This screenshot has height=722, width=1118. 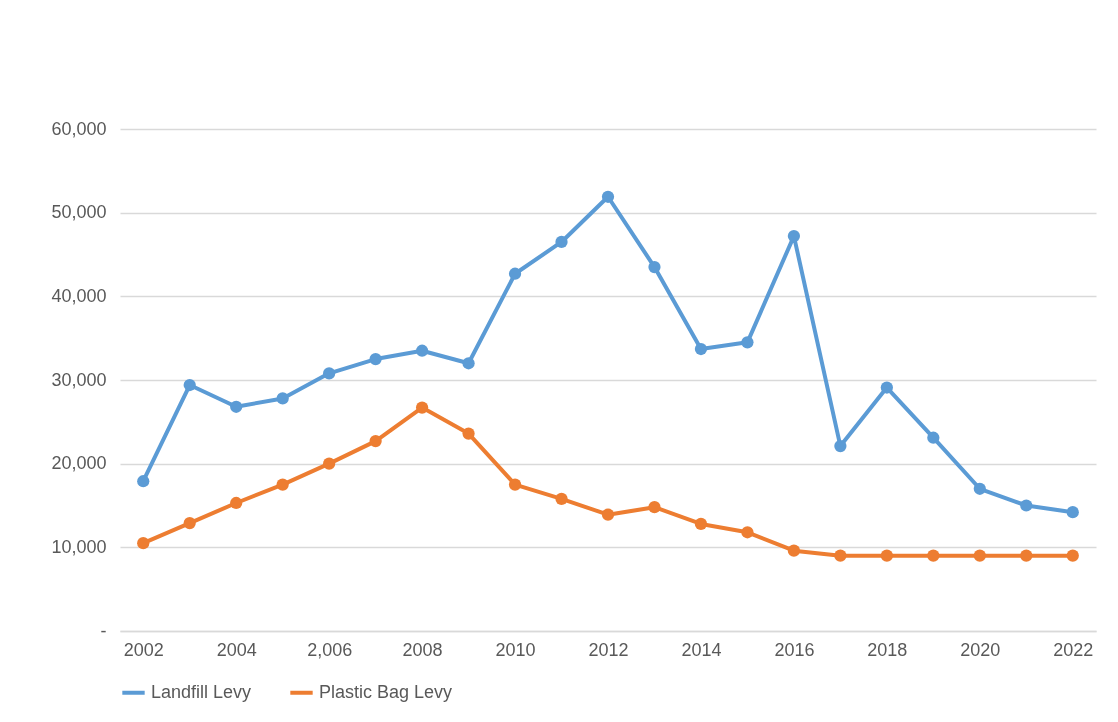 What do you see at coordinates (201, 691) in the screenshot?
I see `legend-label: Landfill Levy` at bounding box center [201, 691].